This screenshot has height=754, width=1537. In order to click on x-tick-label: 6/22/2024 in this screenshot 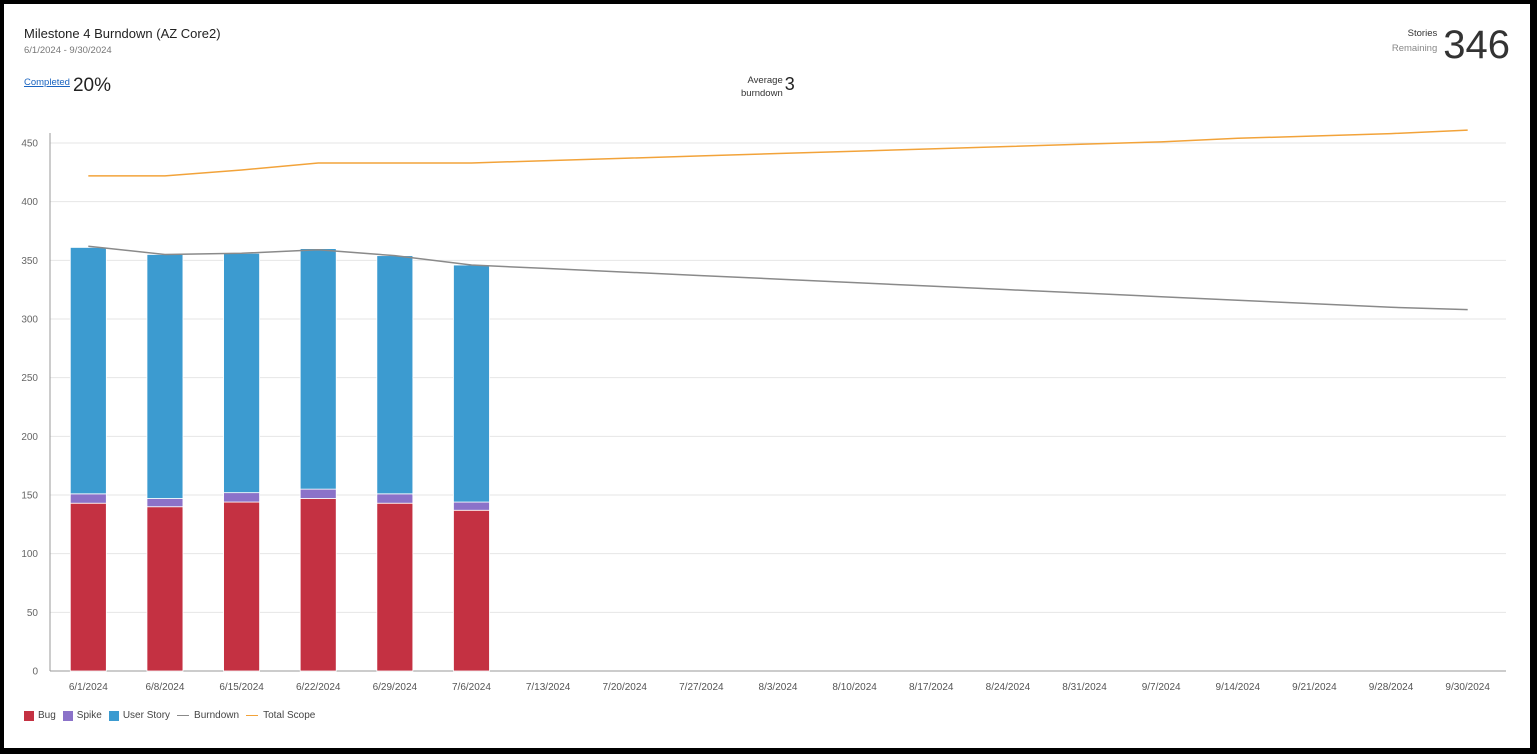, I will do `click(318, 687)`.